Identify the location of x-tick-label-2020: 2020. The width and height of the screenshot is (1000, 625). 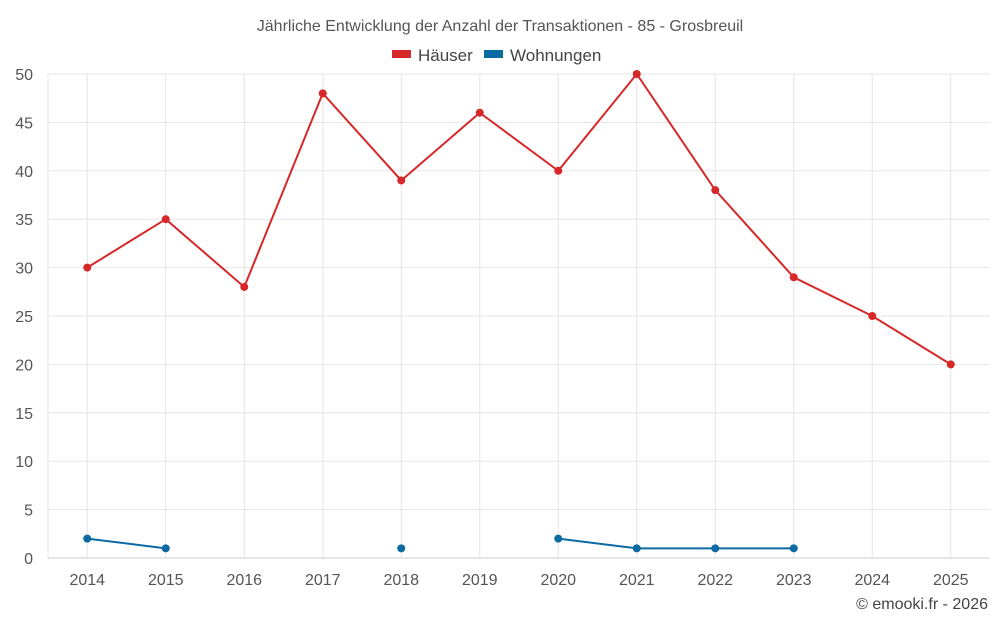
(558, 580).